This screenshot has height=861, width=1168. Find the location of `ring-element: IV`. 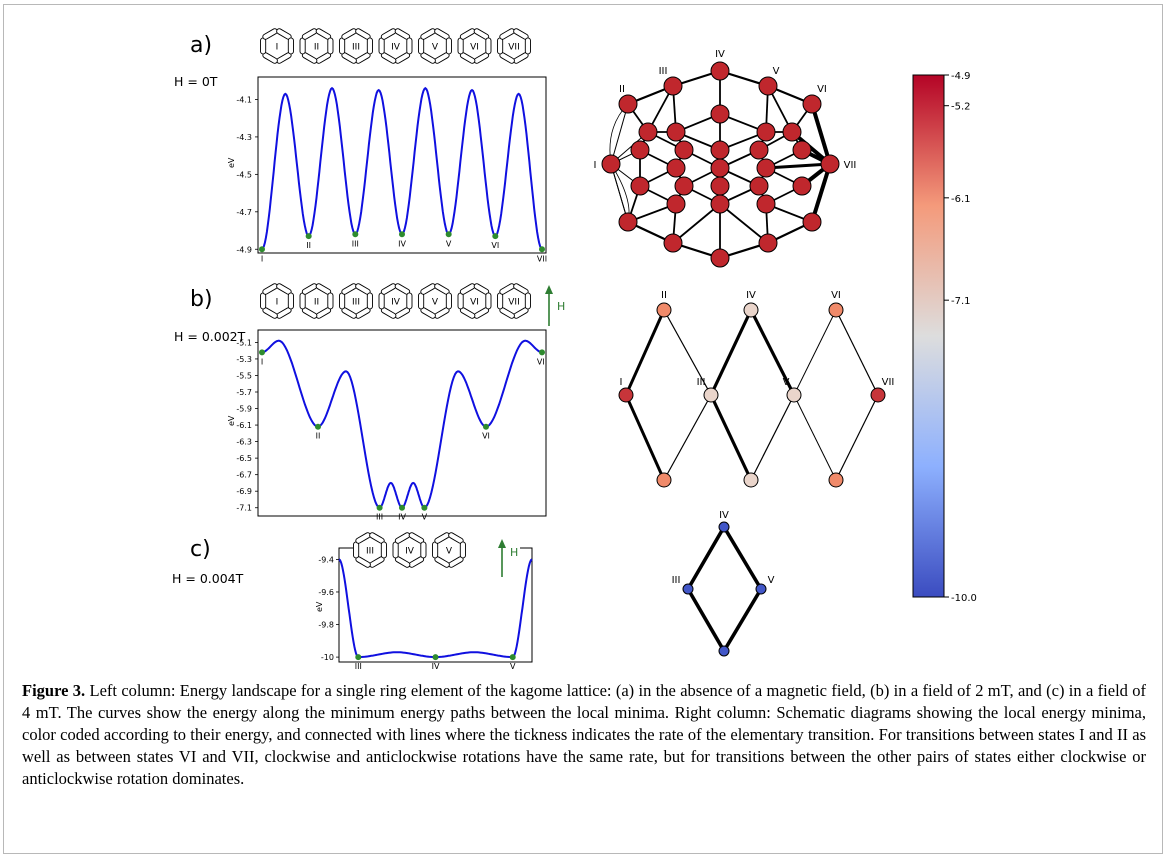

ring-element: IV is located at coordinates (409, 550).